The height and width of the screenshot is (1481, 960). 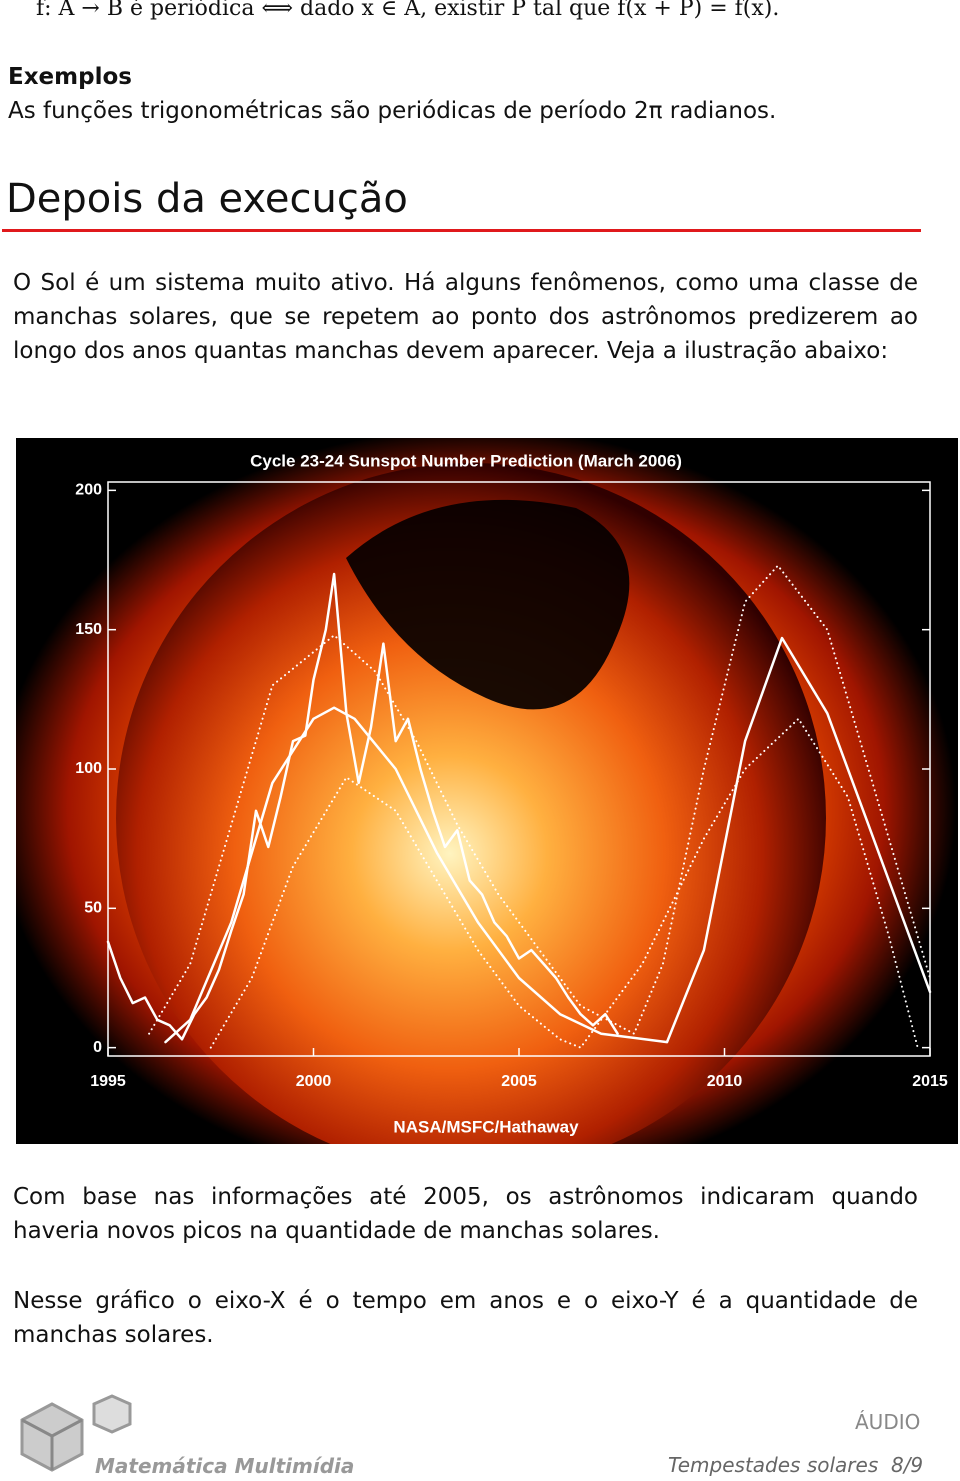 What do you see at coordinates (930, 1081) in the screenshot?
I see `x-tick-label: 2015` at bounding box center [930, 1081].